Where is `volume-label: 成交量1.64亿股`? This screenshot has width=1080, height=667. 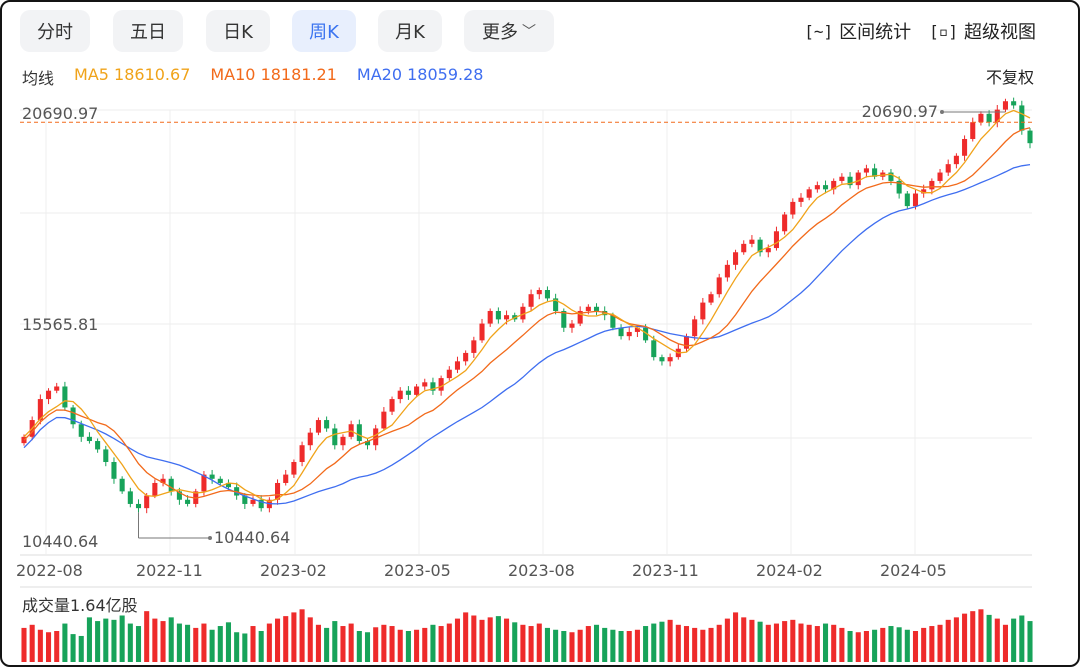 volume-label: 成交量1.64亿股 is located at coordinates (80, 605).